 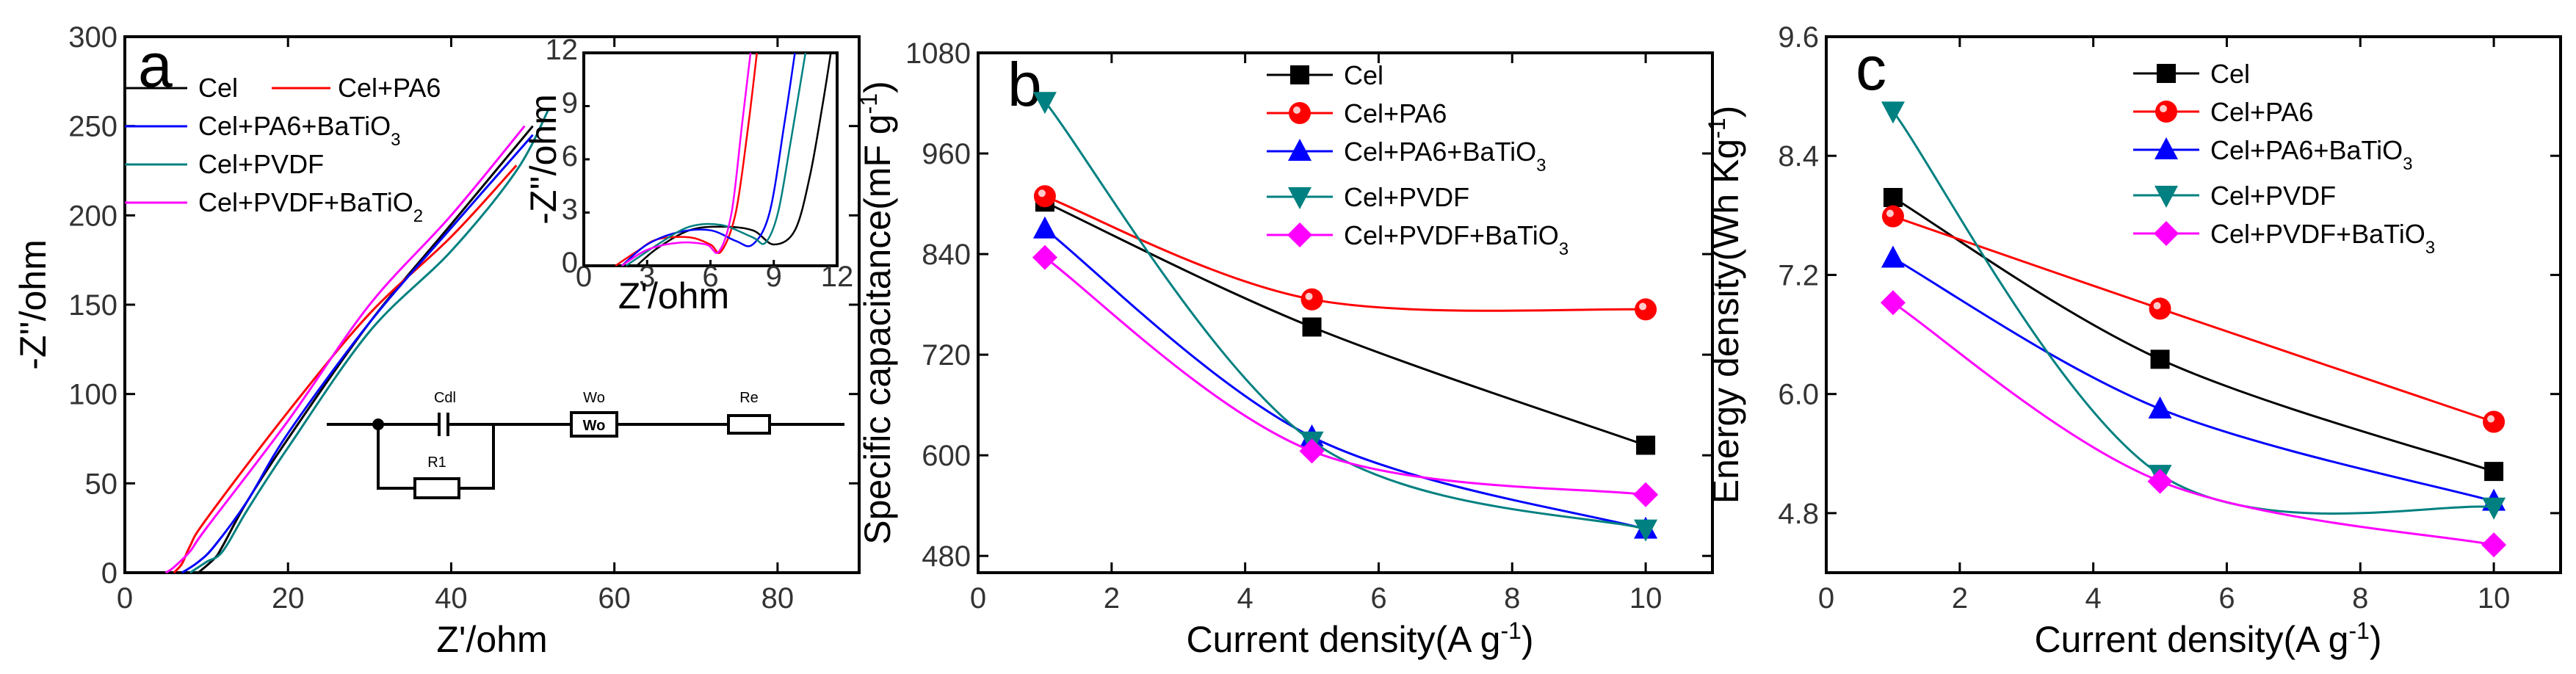 What do you see at coordinates (92, 395) in the screenshot?
I see `panel-a-ytick-label: 100` at bounding box center [92, 395].